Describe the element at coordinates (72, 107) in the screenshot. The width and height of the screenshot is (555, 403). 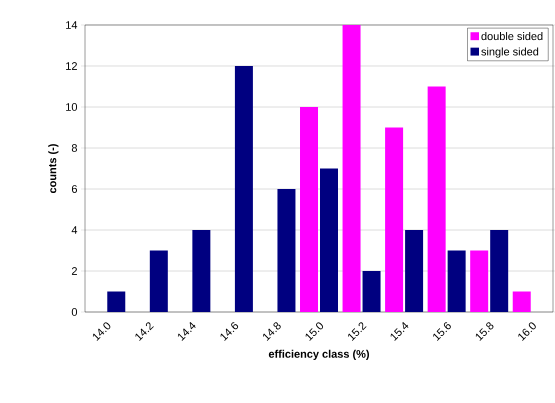
I see `y-tick-label: 10` at that location.